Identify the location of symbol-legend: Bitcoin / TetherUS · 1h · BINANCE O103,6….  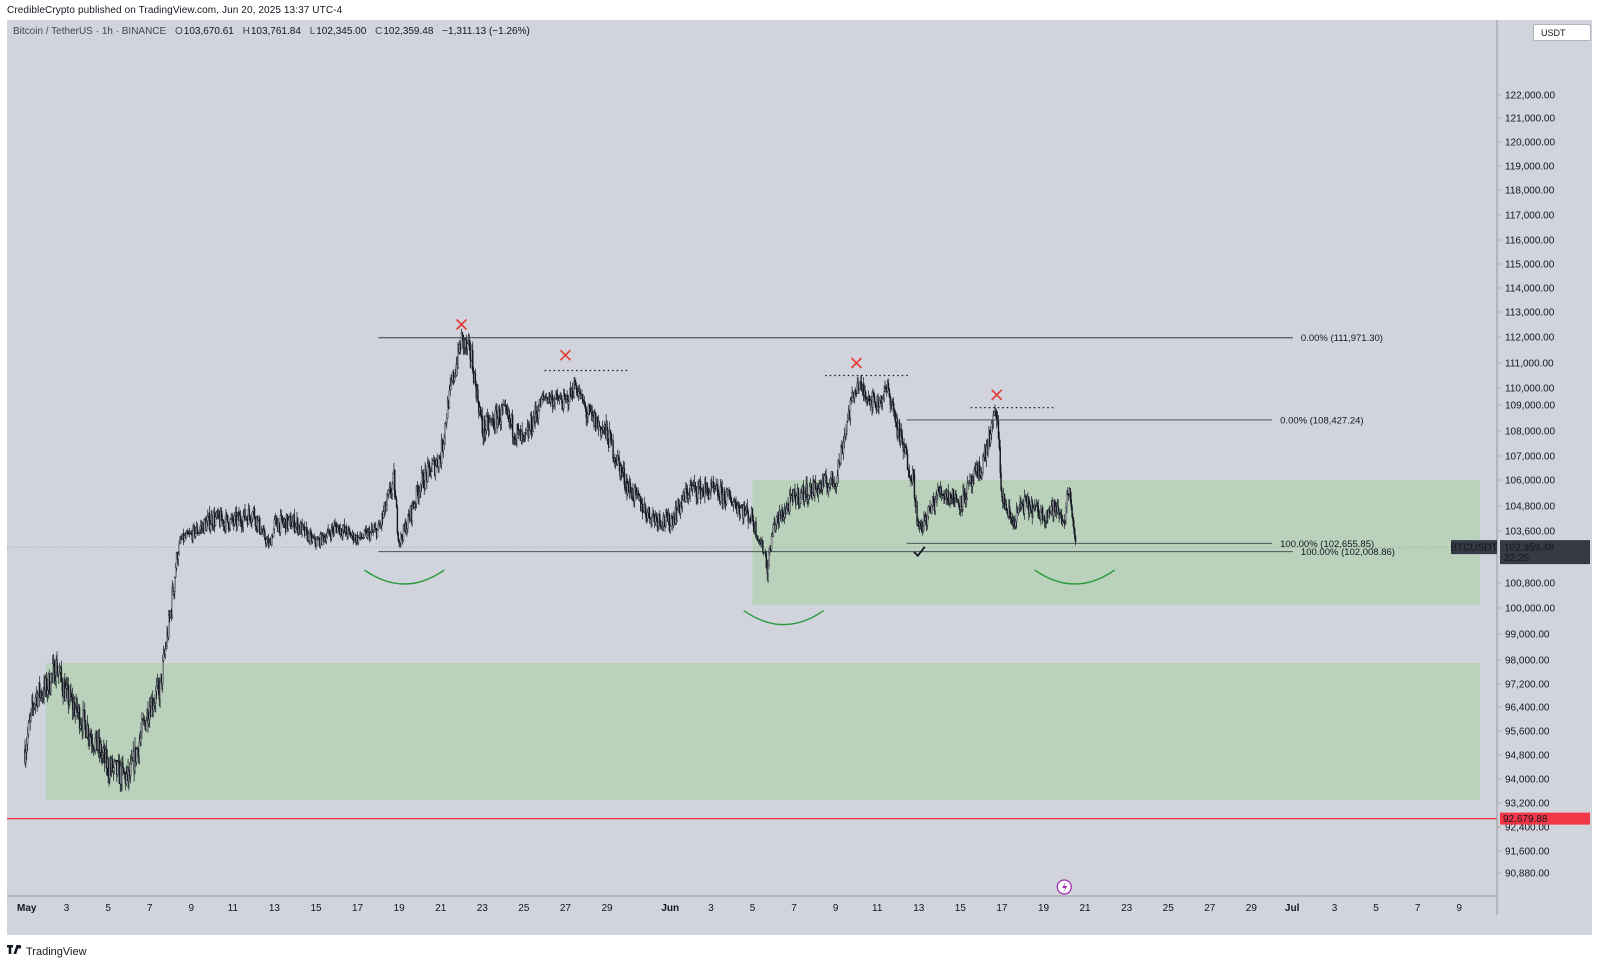
(271, 31).